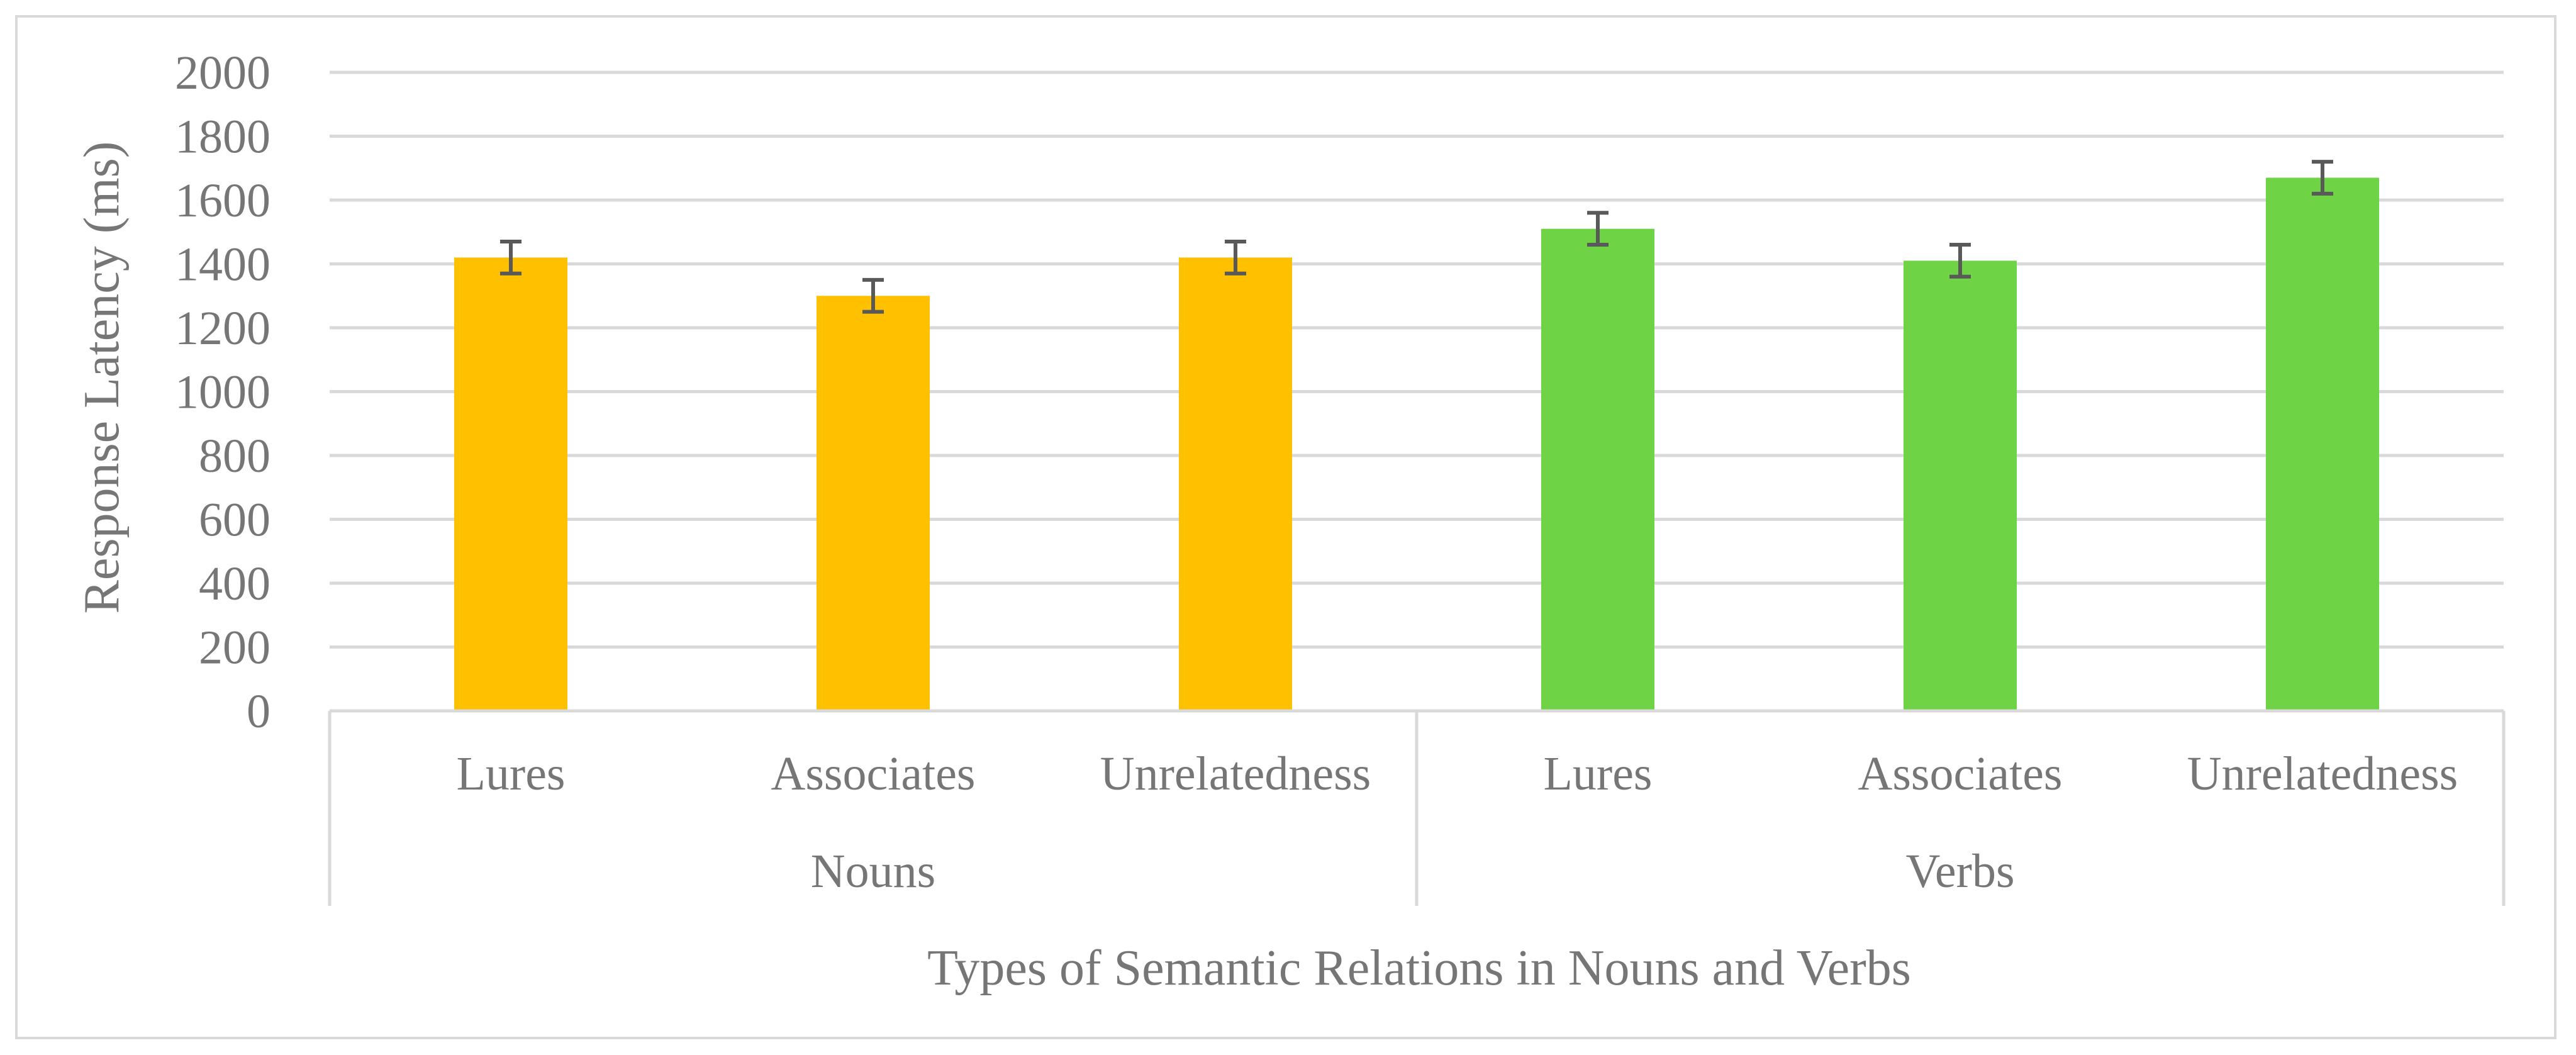 The image size is (2576, 1055). I want to click on y-tick-label: 1400, so click(222, 265).